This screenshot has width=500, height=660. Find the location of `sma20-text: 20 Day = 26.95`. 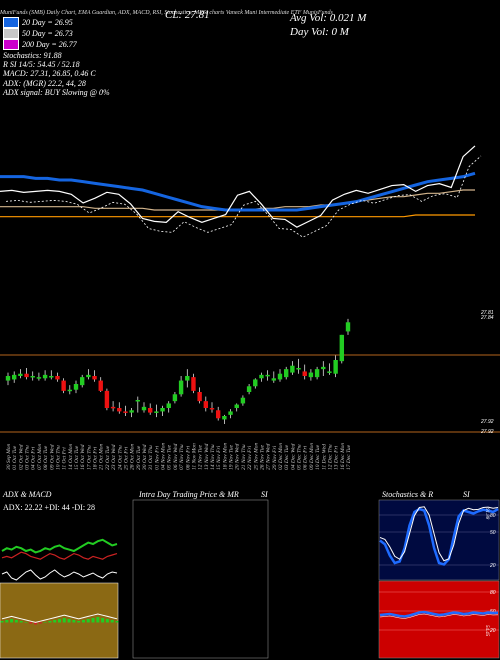

sma20-text: 20 Day = 26.95 is located at coordinates (47, 22).